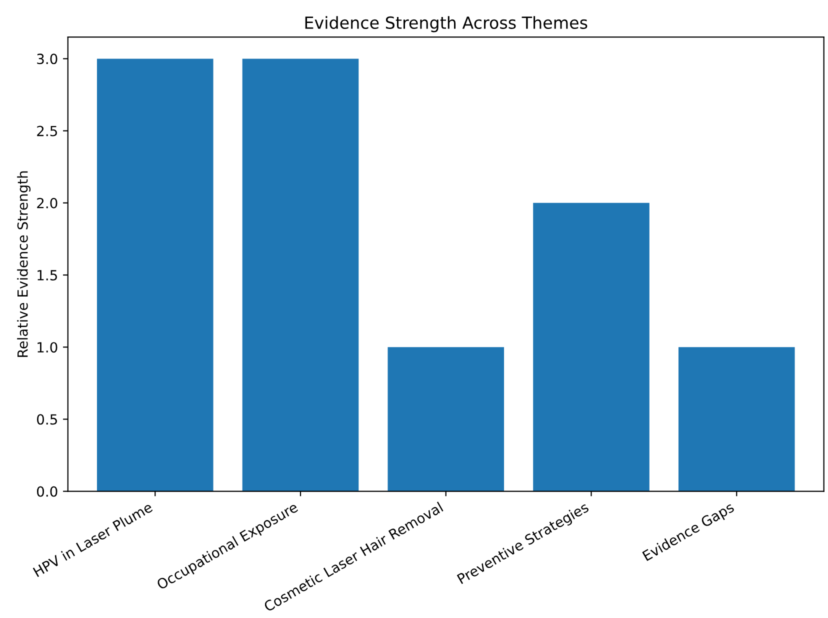 The image size is (828, 618). Describe the element at coordinates (47, 131) in the screenshot. I see `y-tick-label: 2.5` at that location.